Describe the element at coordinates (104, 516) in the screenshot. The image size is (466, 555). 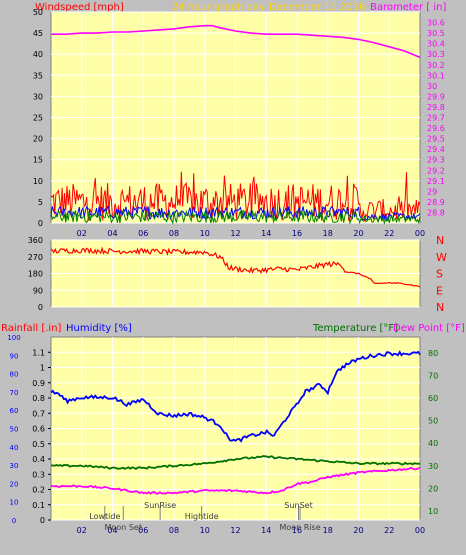
I see `annotation-label: Lowtide` at that location.